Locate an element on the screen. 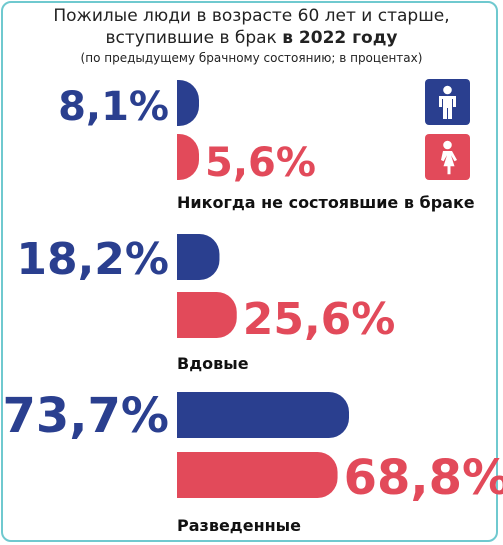 Image resolution: width=503 pixels, height=545 pixels. value-label-female-1: 25,6% is located at coordinates (319, 319).